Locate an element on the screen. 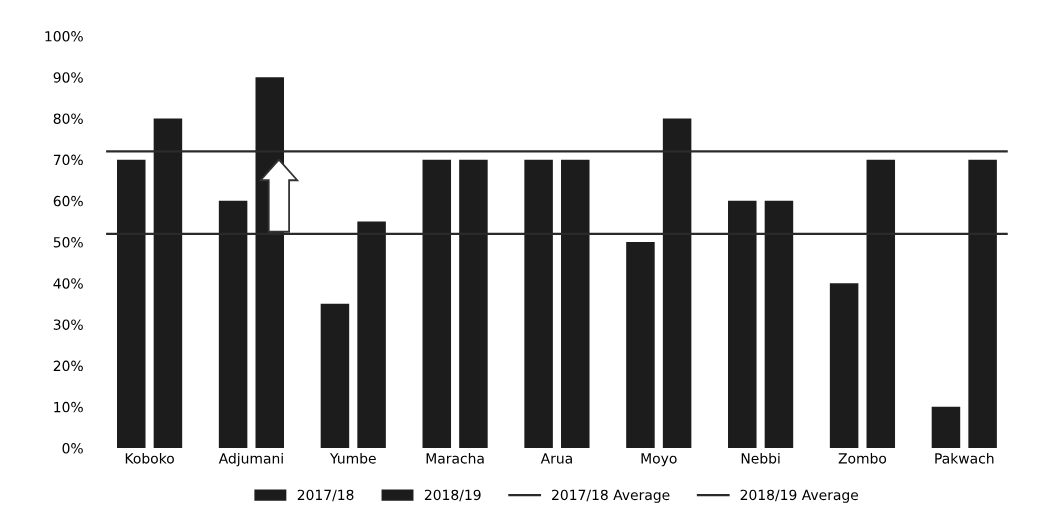 The width and height of the screenshot is (1041, 515). y-tick-label: 70% is located at coordinates (68, 160).